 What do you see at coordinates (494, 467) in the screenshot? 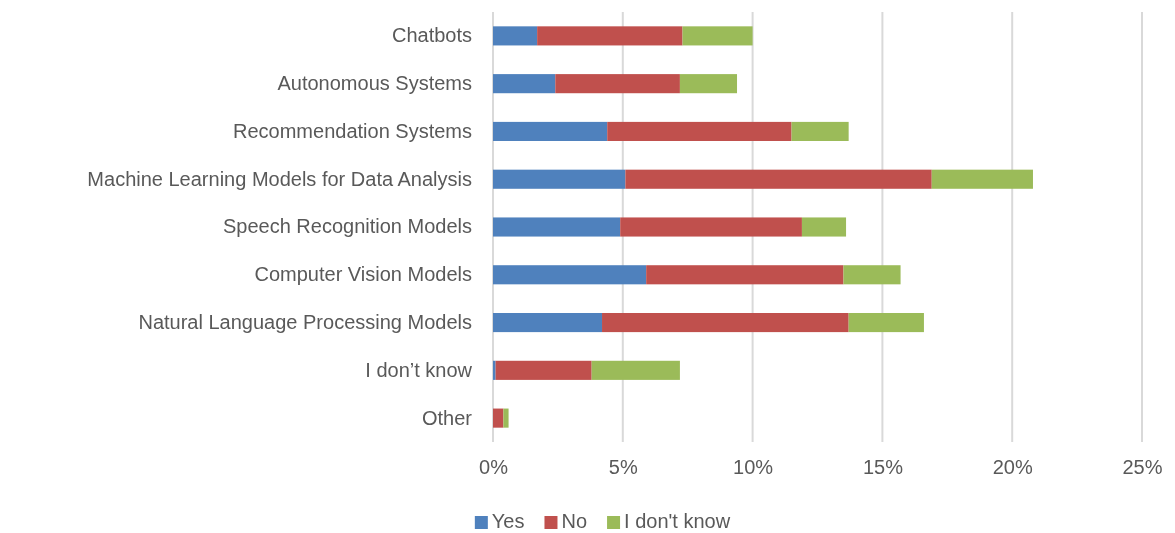
I see `x-tick-label: 0%` at bounding box center [494, 467].